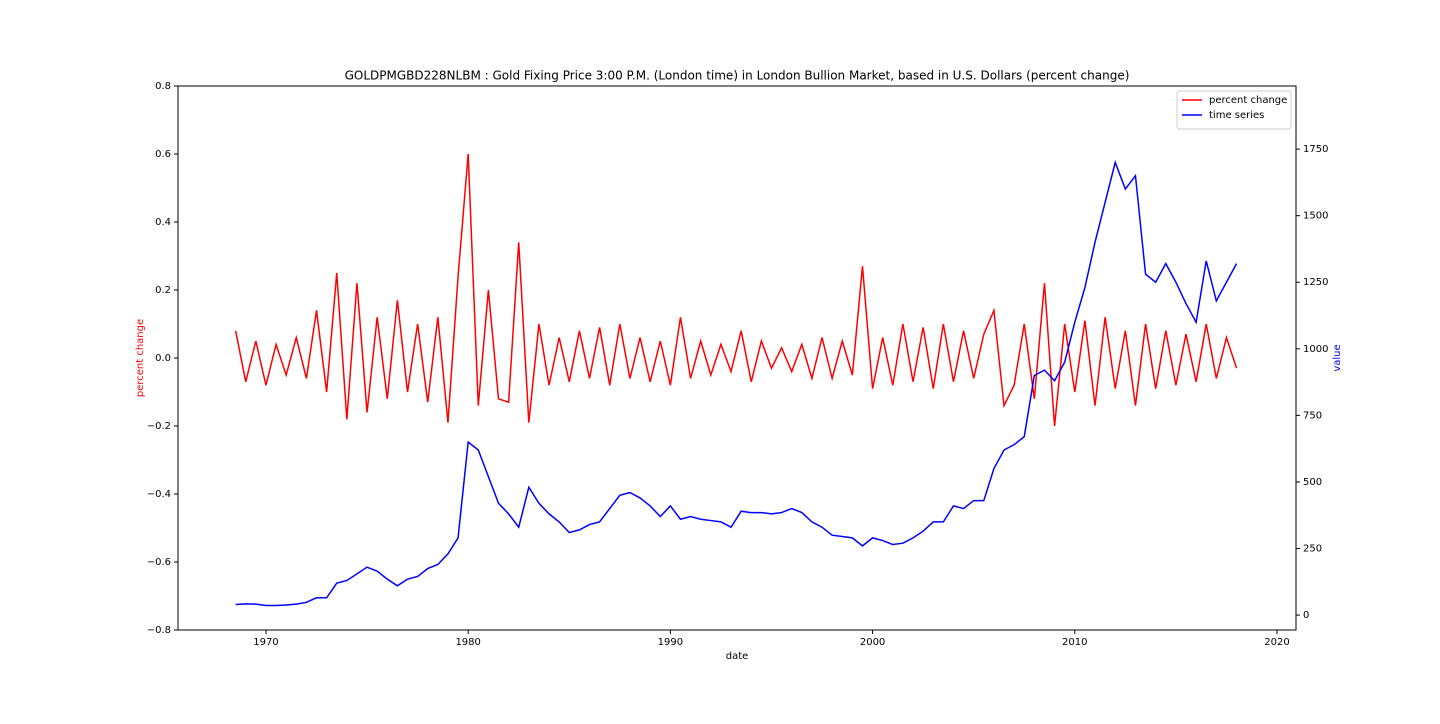  I want to click on y2-tick-label: 1000, so click(1315, 349).